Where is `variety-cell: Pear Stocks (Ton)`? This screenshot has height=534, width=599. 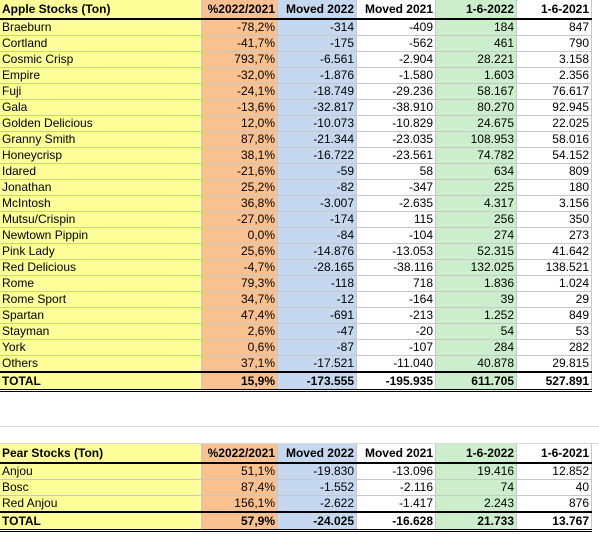 variety-cell: Pear Stocks (Ton) is located at coordinates (101, 454).